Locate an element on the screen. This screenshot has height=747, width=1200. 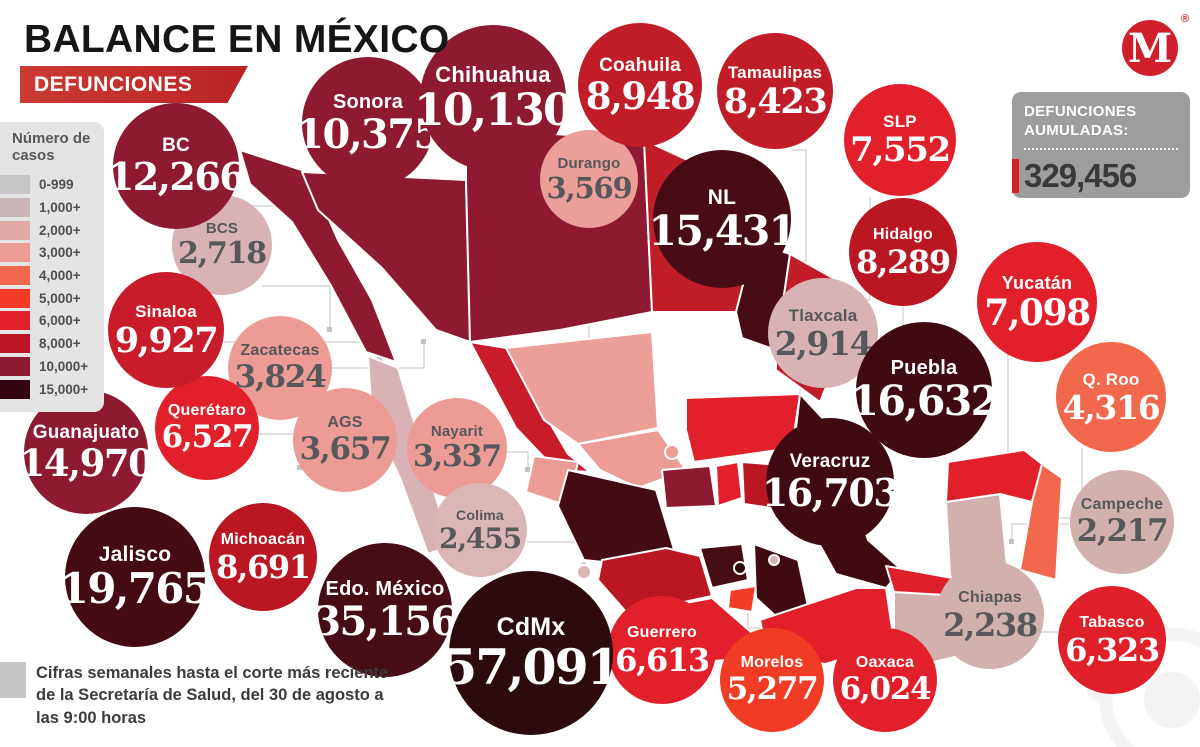
summary-red-bar is located at coordinates (1015, 175).